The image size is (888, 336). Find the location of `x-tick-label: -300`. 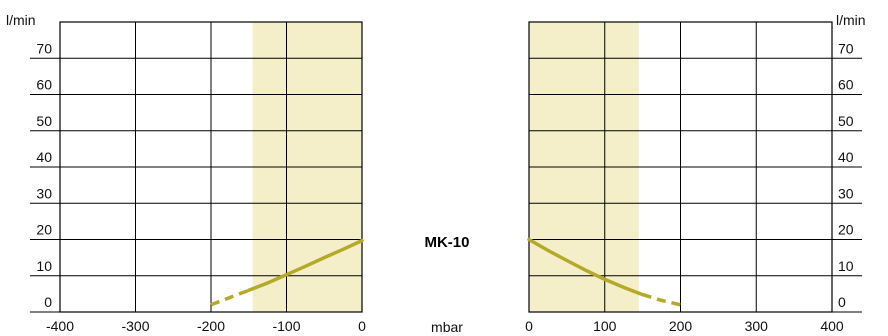

x-tick-label: -300 is located at coordinates (135, 326).